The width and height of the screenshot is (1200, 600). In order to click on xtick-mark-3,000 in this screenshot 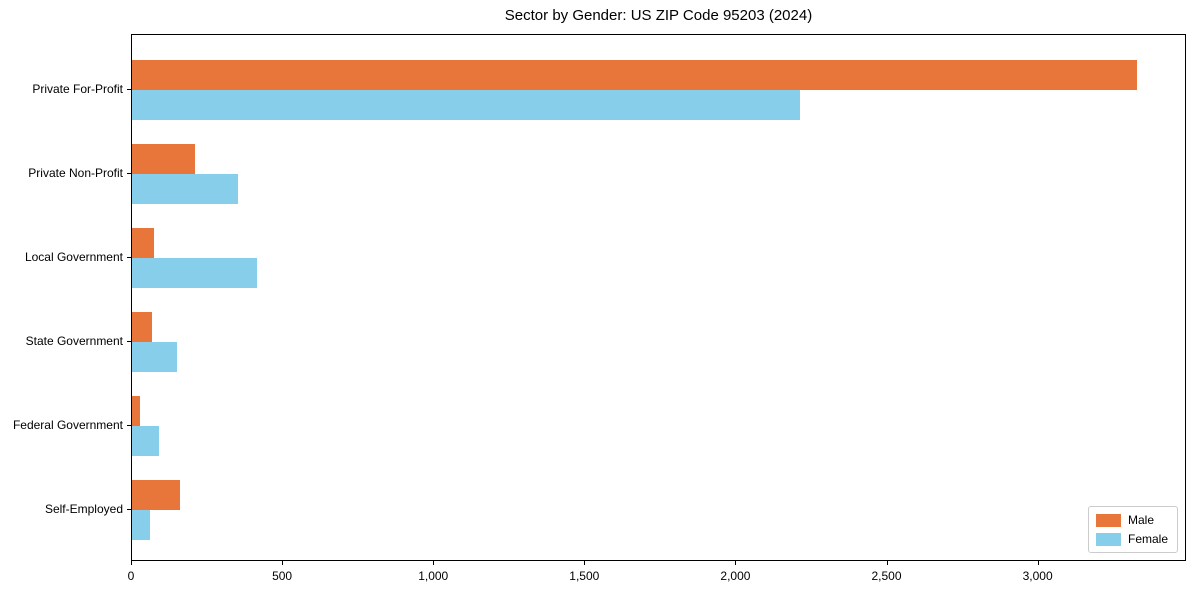, I will do `click(1038, 563)`.